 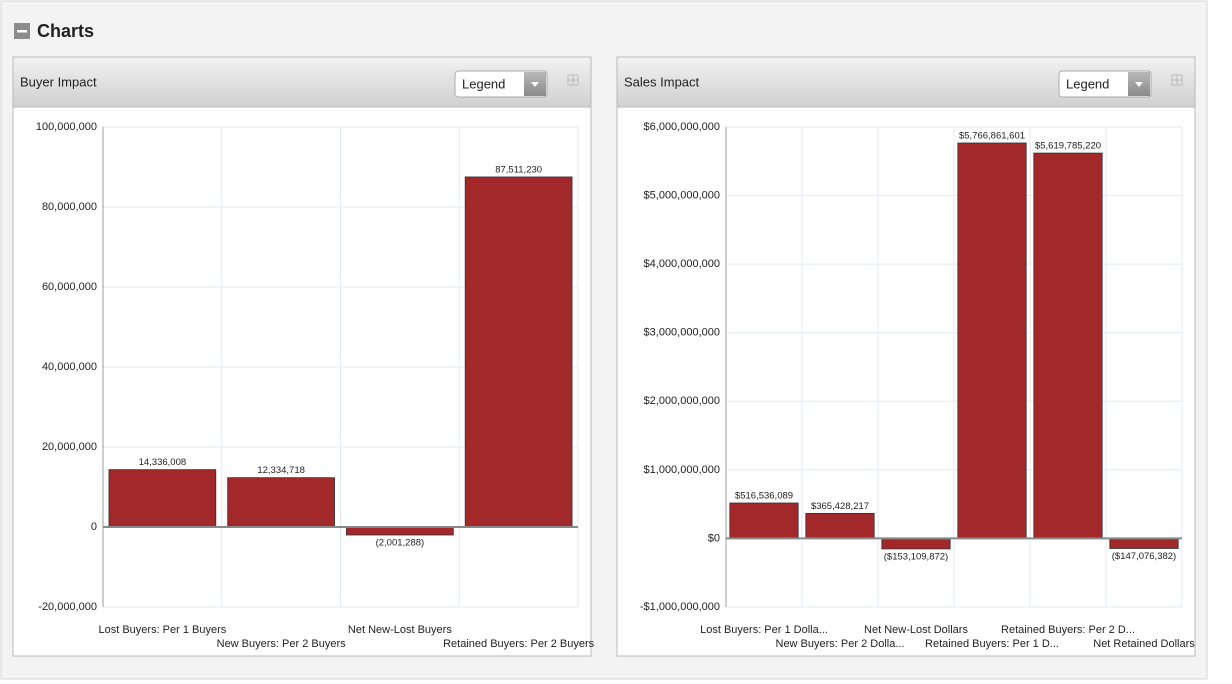 What do you see at coordinates (764, 496) in the screenshot?
I see `value-label: $516,536,089` at bounding box center [764, 496].